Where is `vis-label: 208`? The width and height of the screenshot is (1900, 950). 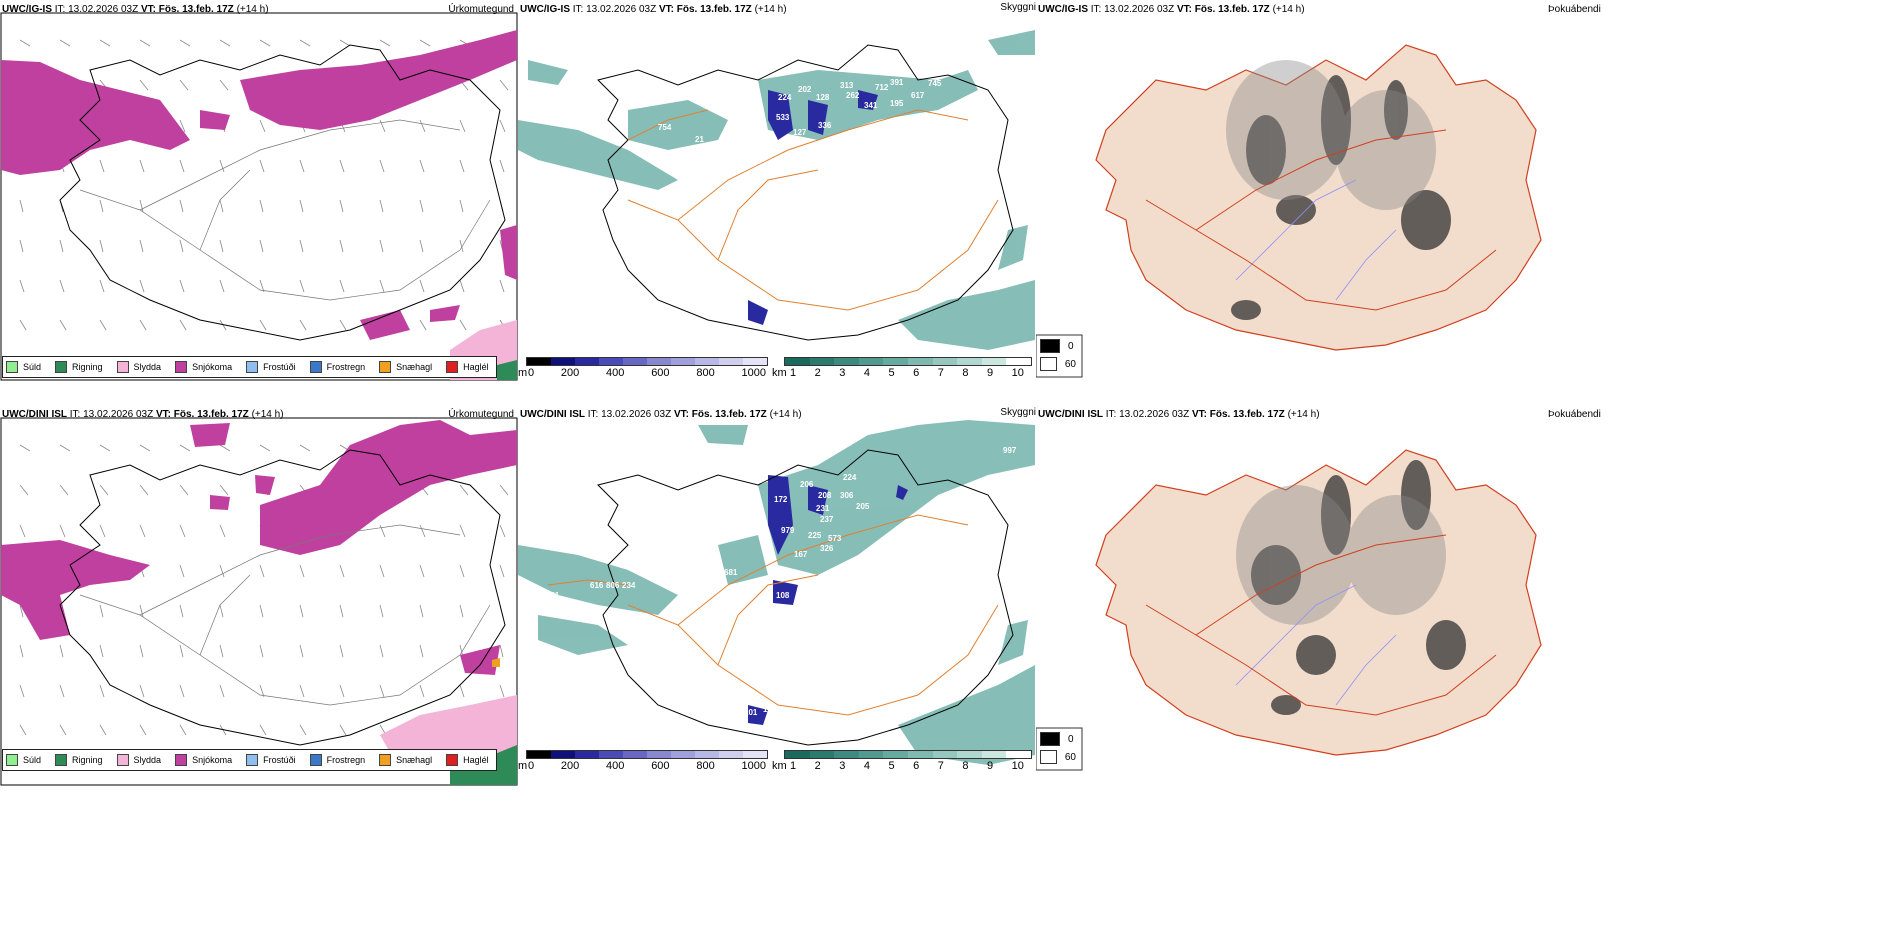
vis-label: 208 is located at coordinates (825, 495).